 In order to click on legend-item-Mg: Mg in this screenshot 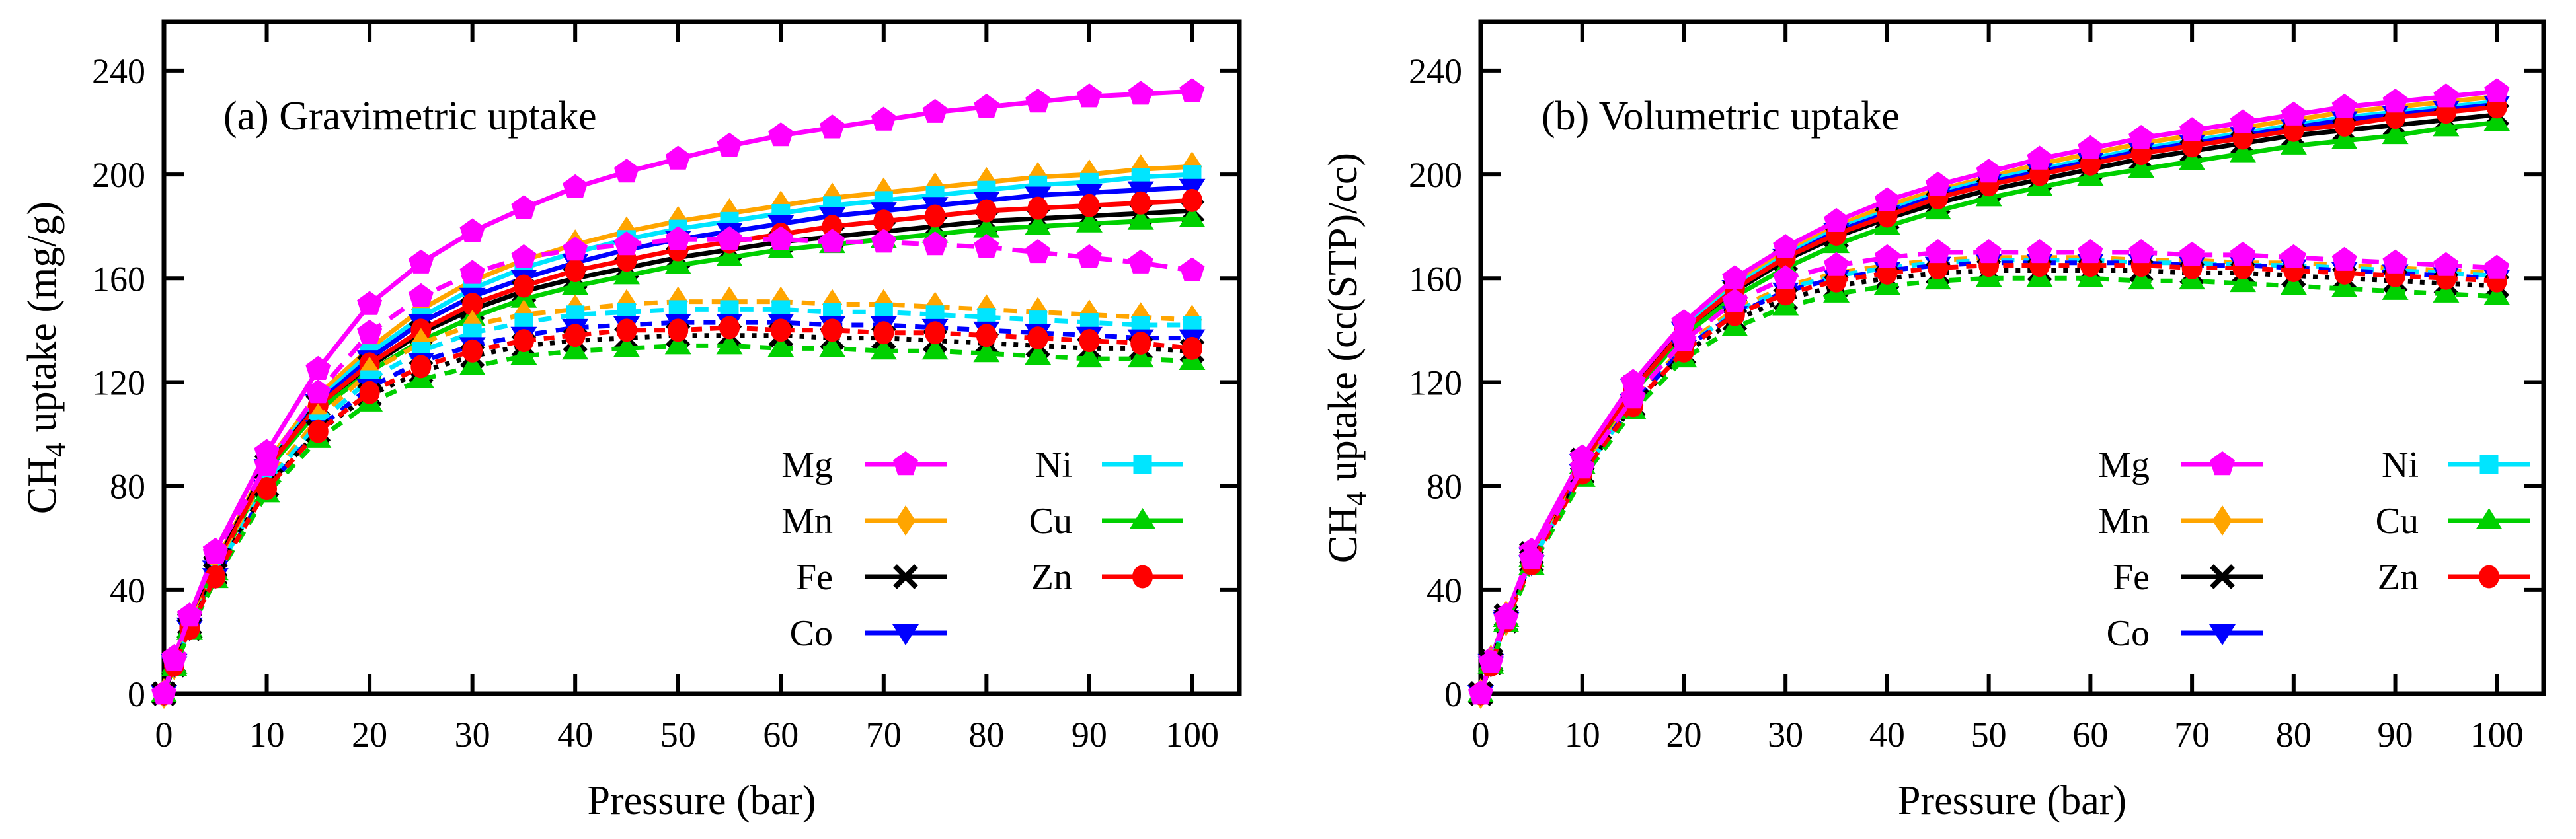, I will do `click(2180, 465)`.